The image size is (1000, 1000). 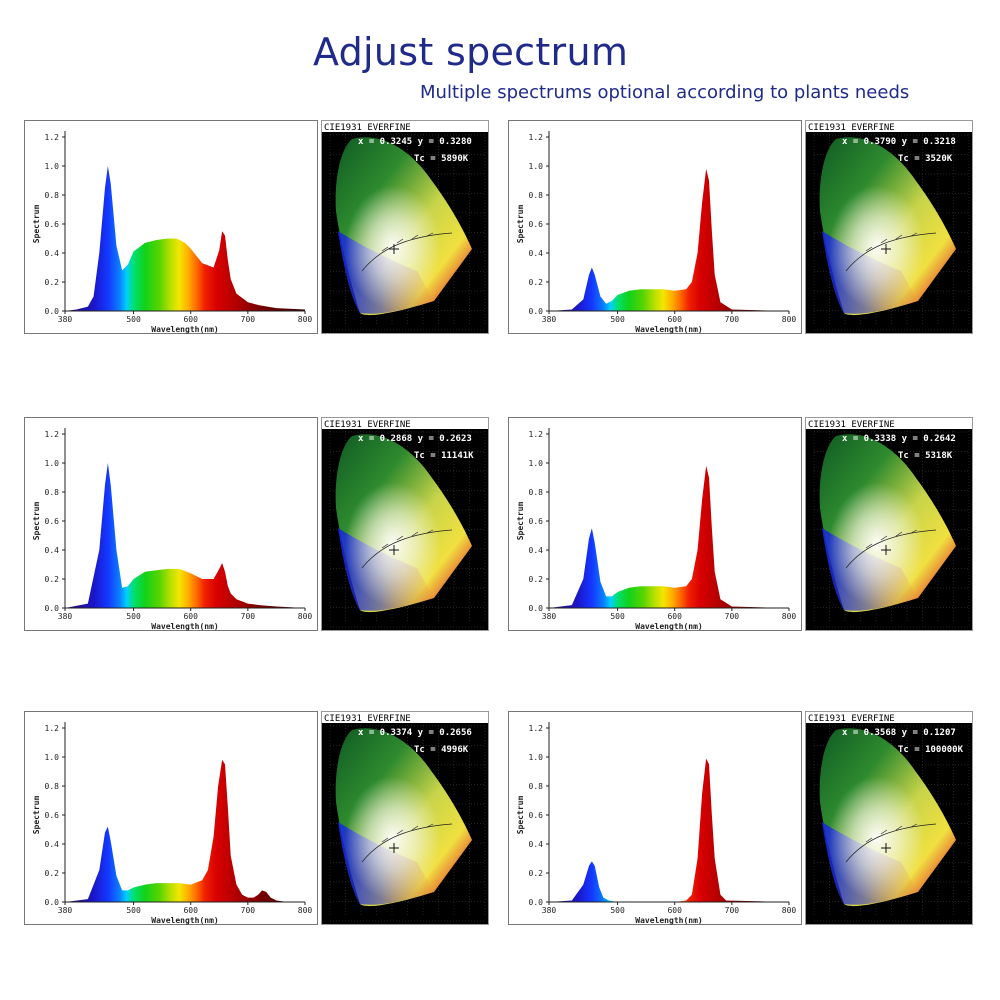 What do you see at coordinates (441, 159) in the screenshot?
I see `cie-color-temperature: Tc = 5890K` at bounding box center [441, 159].